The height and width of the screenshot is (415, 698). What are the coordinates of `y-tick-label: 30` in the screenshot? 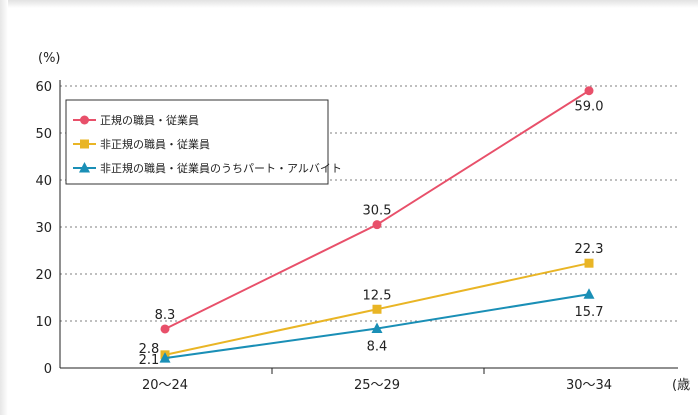 It's located at (43, 228).